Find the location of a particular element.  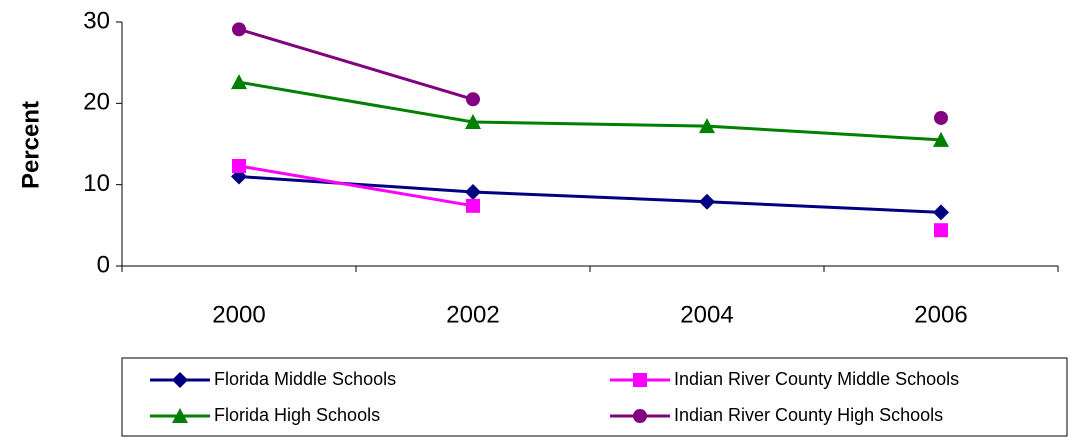

legend-label: Indian River County Middle Schools is located at coordinates (816, 379).